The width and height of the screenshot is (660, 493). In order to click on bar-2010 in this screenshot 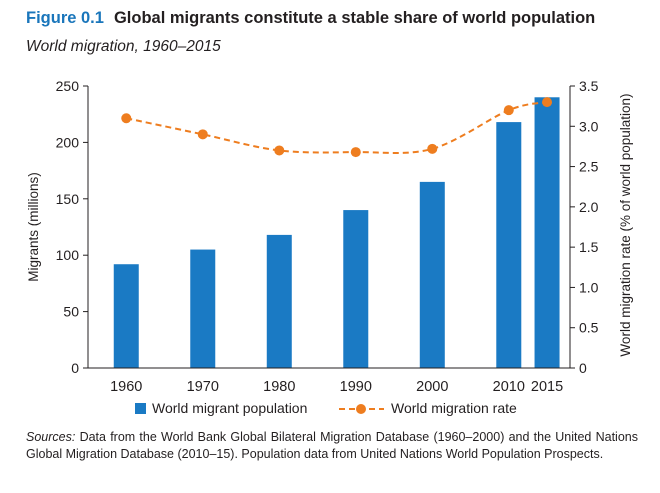, I will do `click(509, 245)`.